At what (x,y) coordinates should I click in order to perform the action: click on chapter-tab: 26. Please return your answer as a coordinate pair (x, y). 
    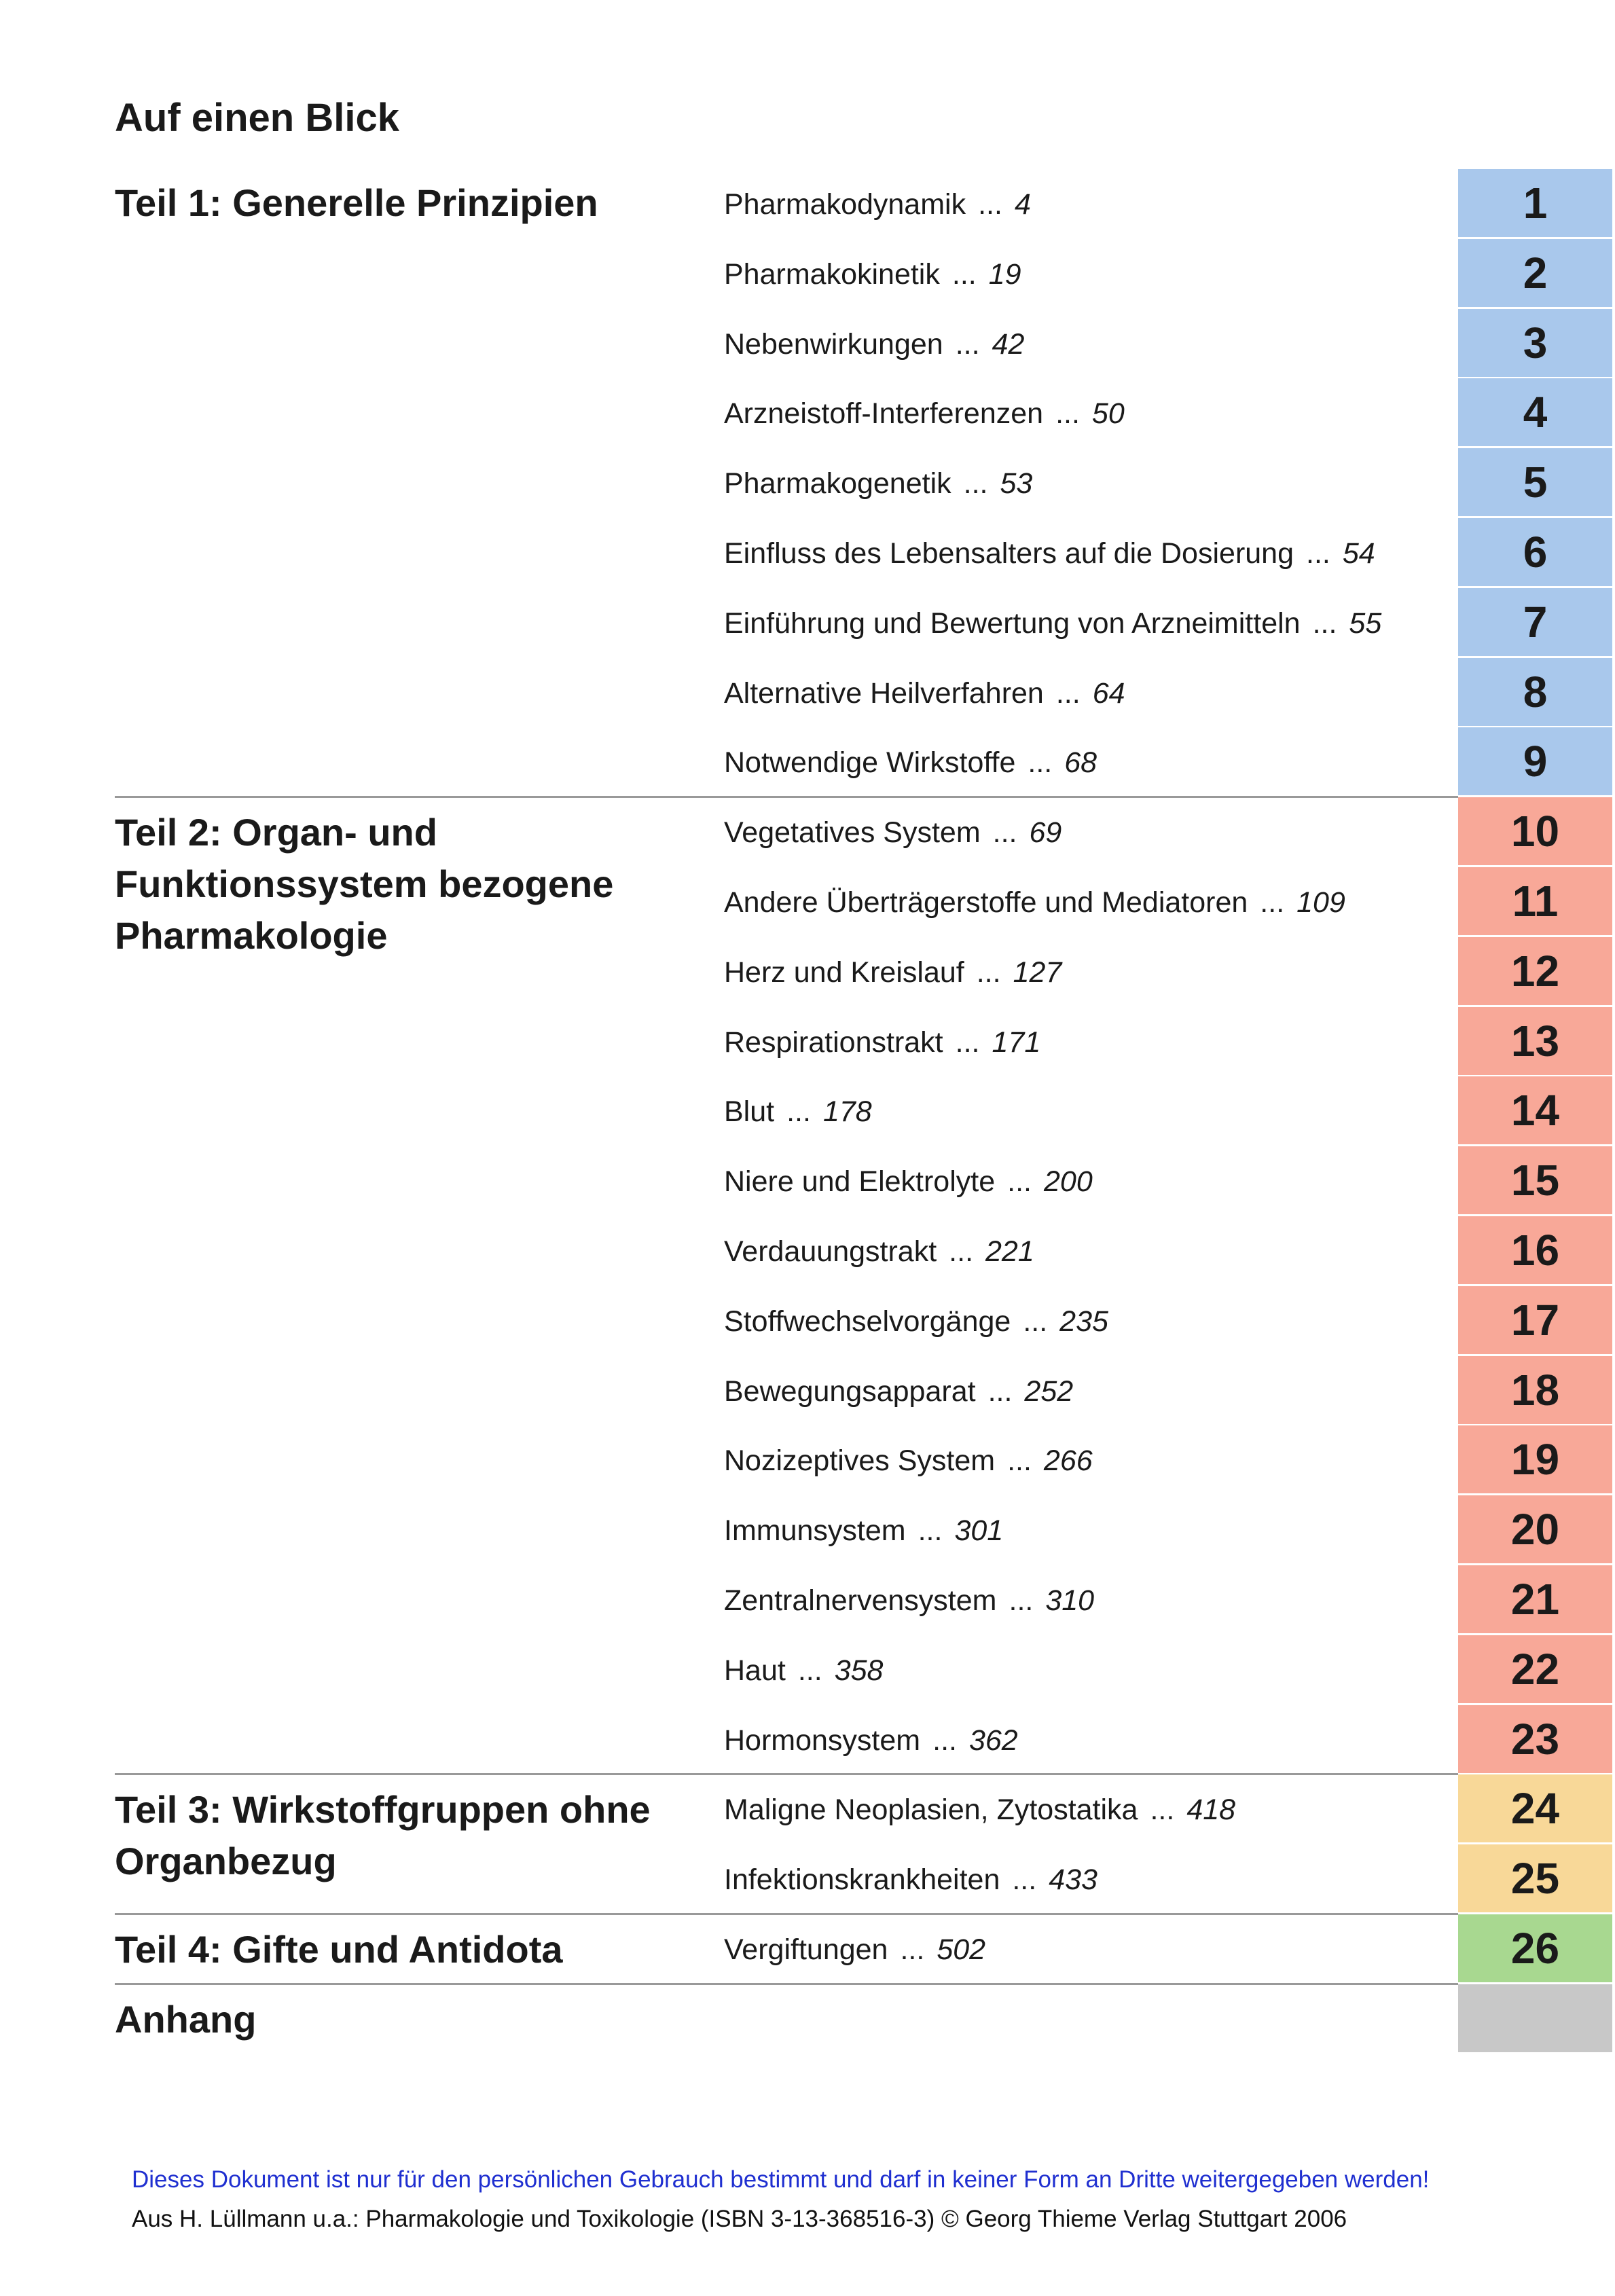
    Looking at the image, I should click on (1535, 1948).